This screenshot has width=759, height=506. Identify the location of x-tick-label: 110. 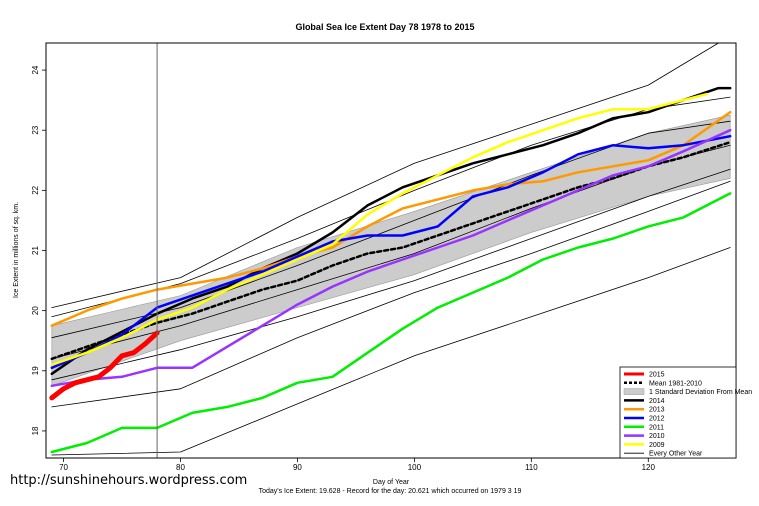
(531, 467).